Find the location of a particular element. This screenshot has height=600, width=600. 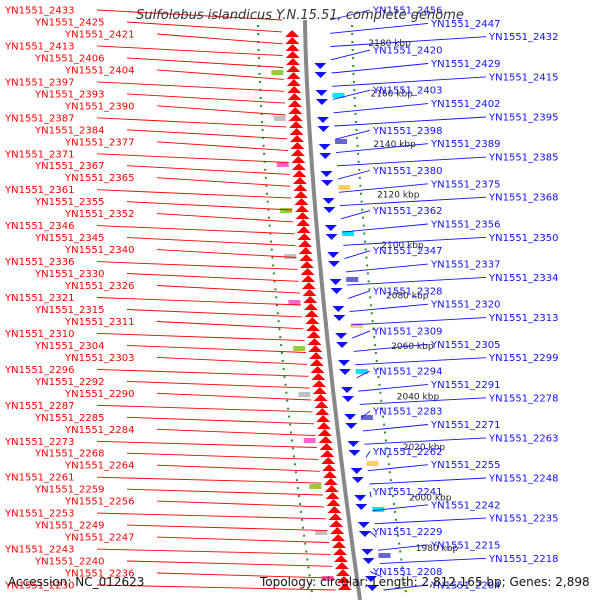

gene-label: YN1551_2218 is located at coordinates (523, 559).